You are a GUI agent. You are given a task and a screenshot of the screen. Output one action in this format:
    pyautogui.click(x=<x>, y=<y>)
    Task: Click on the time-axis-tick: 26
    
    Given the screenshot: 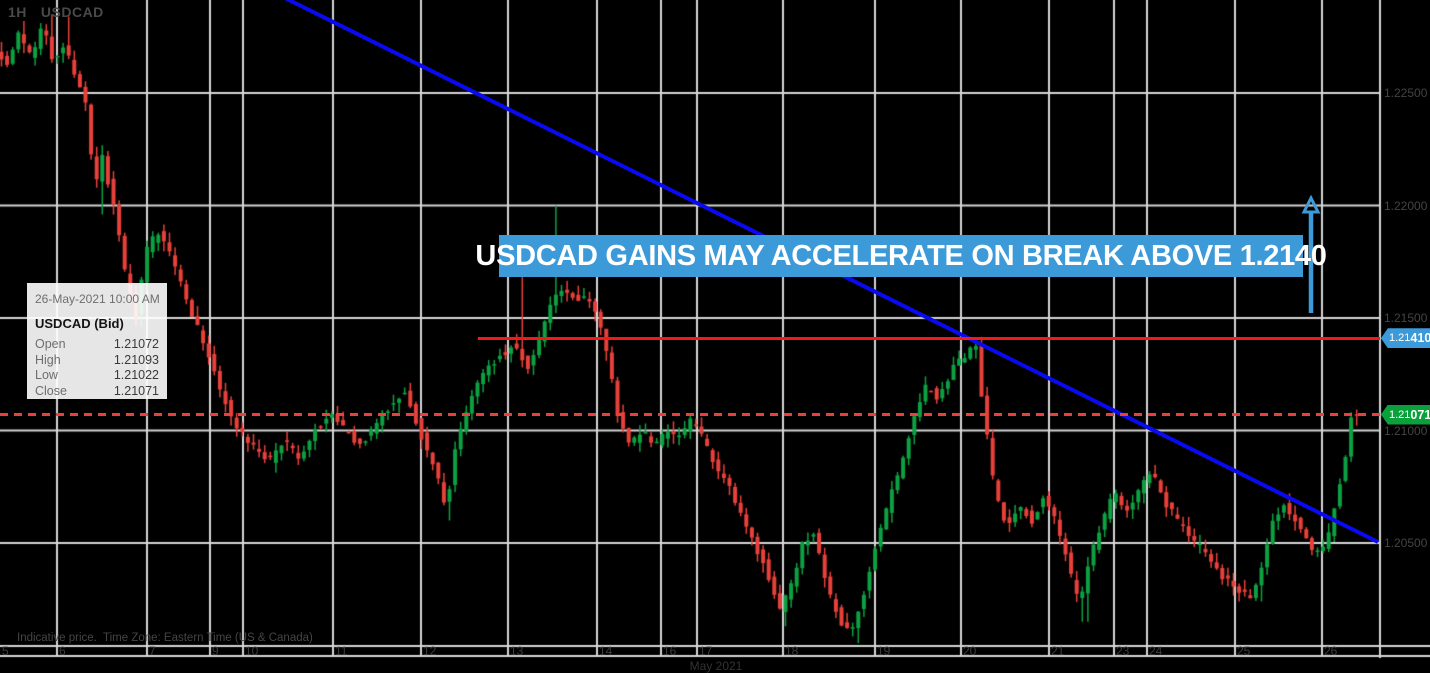 What is the action you would take?
    pyautogui.click(x=1331, y=651)
    